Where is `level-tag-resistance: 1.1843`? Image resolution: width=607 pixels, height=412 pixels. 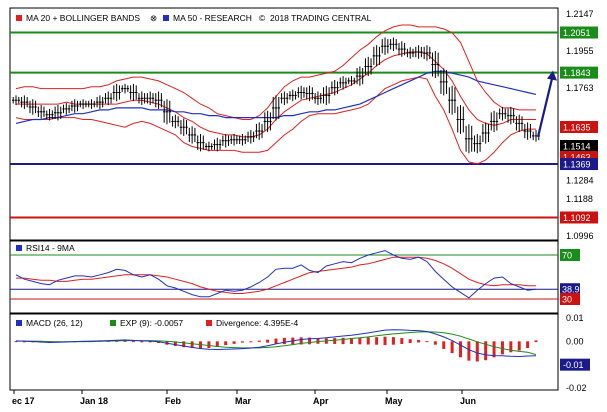
level-tag-resistance: 1.1843 is located at coordinates (577, 73).